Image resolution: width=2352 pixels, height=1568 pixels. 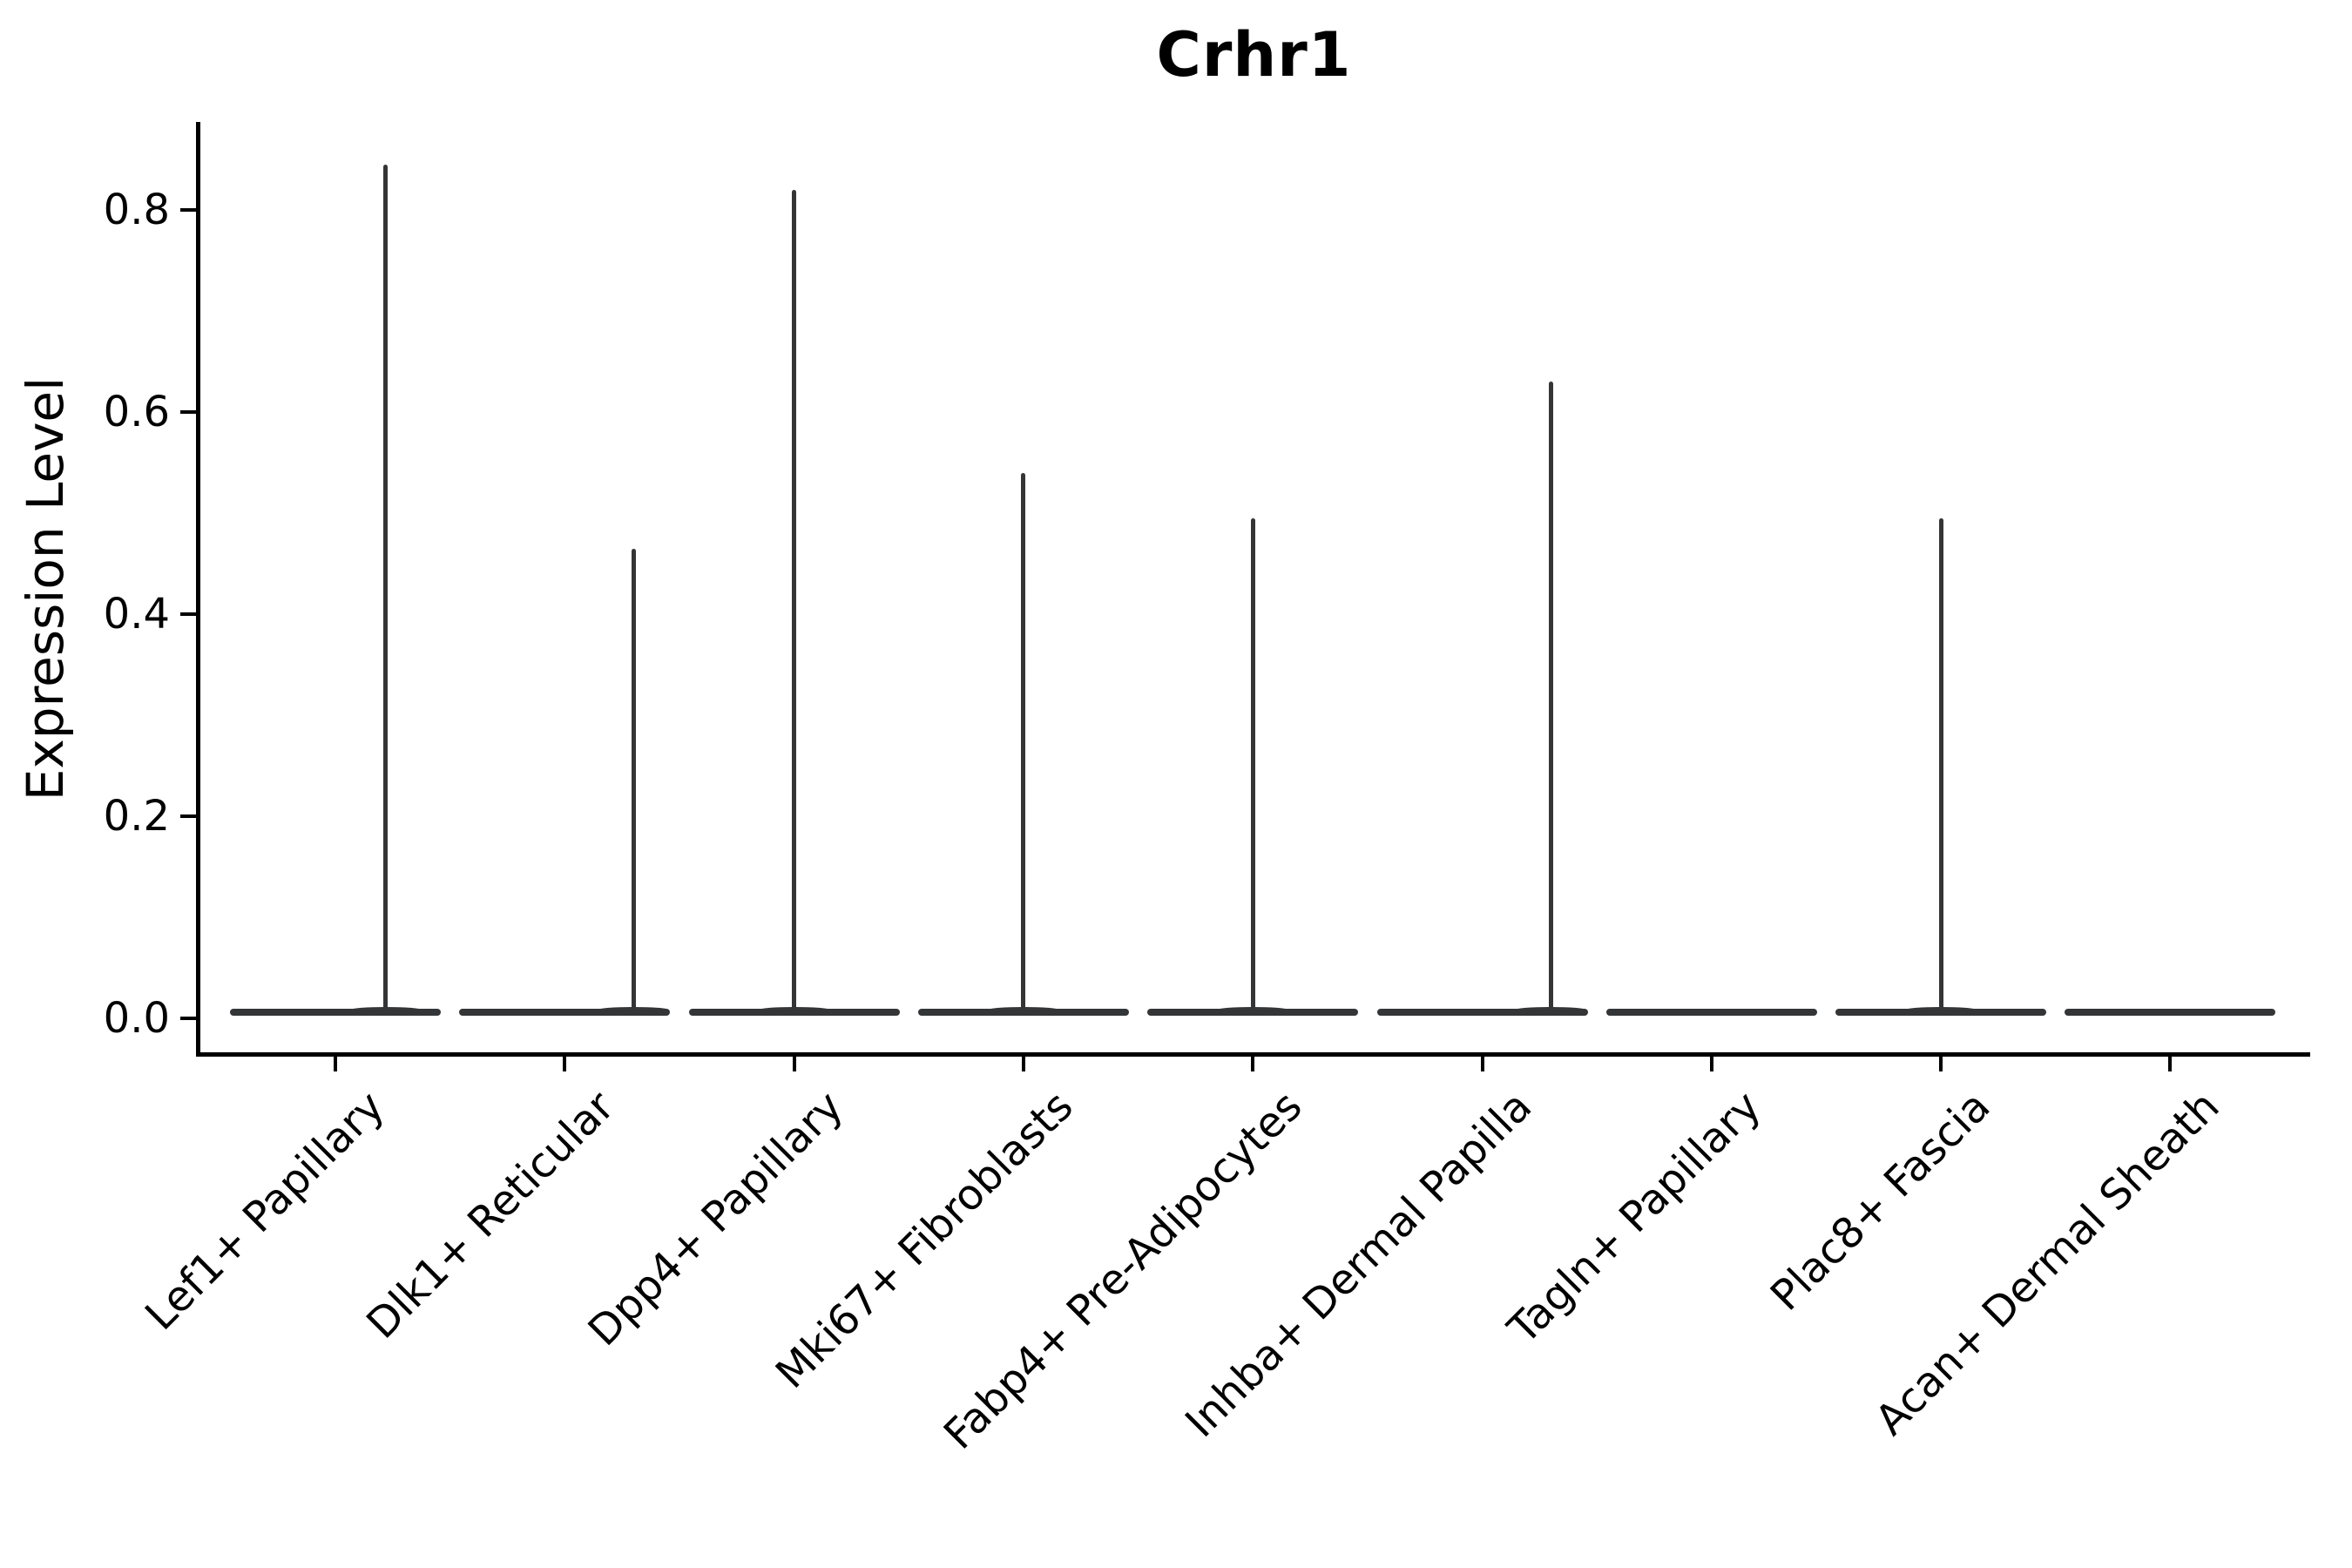 What do you see at coordinates (1252, 1054) in the screenshot?
I see `x-axis-spine` at bounding box center [1252, 1054].